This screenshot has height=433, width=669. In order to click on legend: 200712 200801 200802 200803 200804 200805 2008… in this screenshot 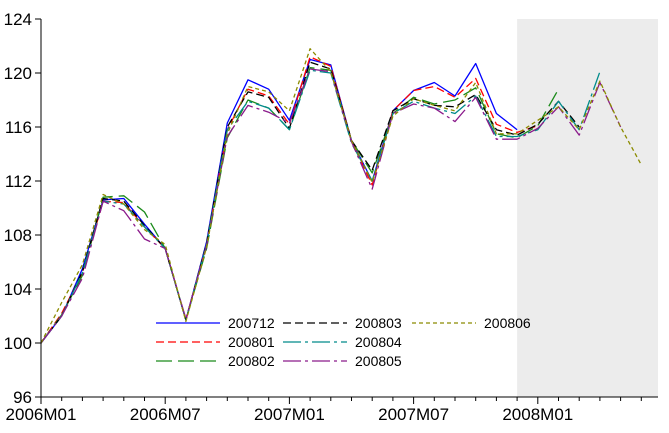, I will do `click(343, 342)`.